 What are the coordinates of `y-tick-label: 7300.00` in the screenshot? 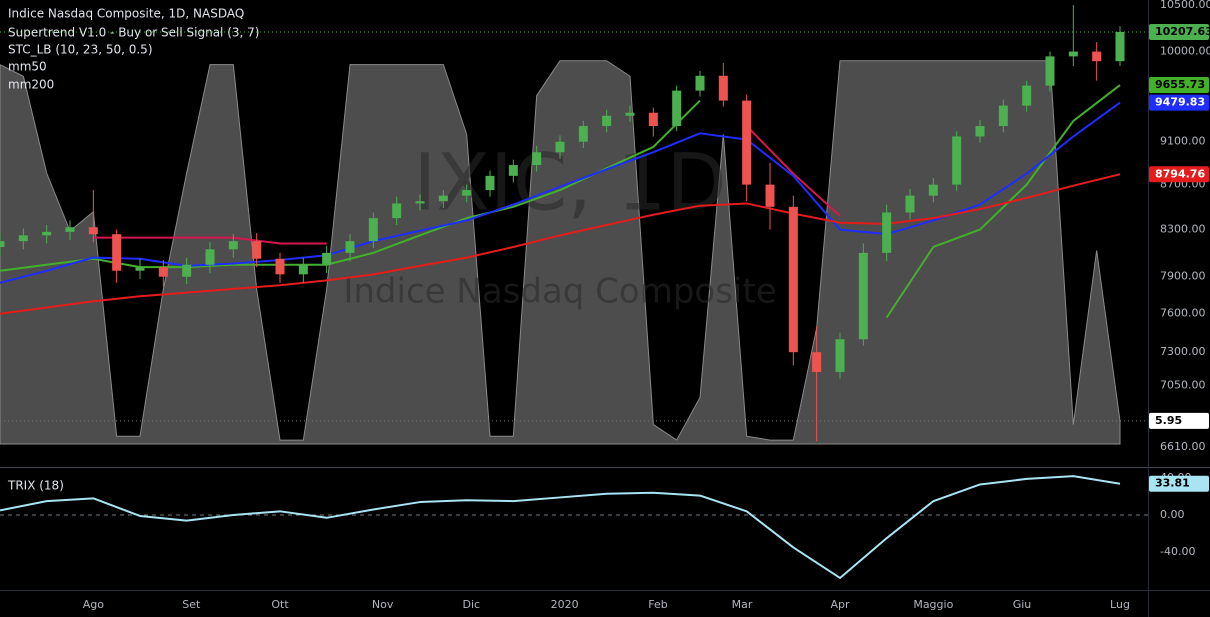 It's located at (1183, 351).